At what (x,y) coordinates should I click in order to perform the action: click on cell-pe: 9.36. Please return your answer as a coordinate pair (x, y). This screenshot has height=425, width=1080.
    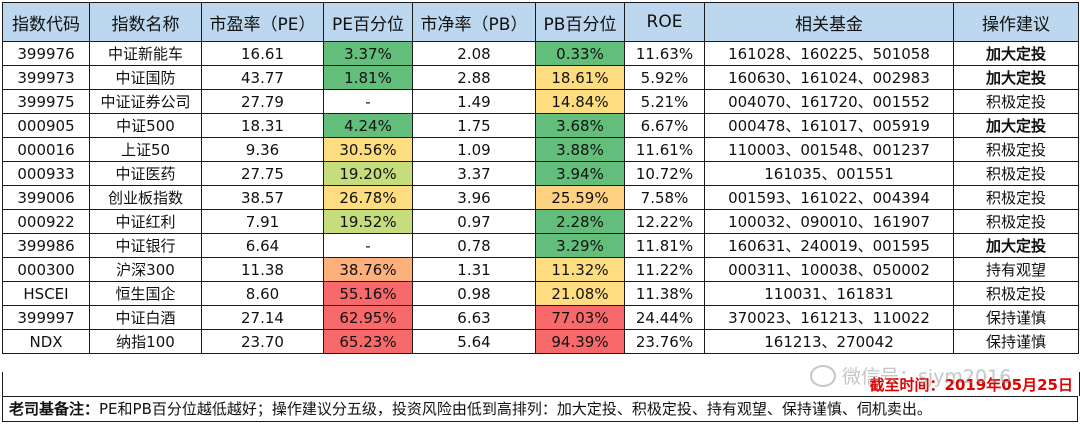
    Looking at the image, I should click on (262, 149).